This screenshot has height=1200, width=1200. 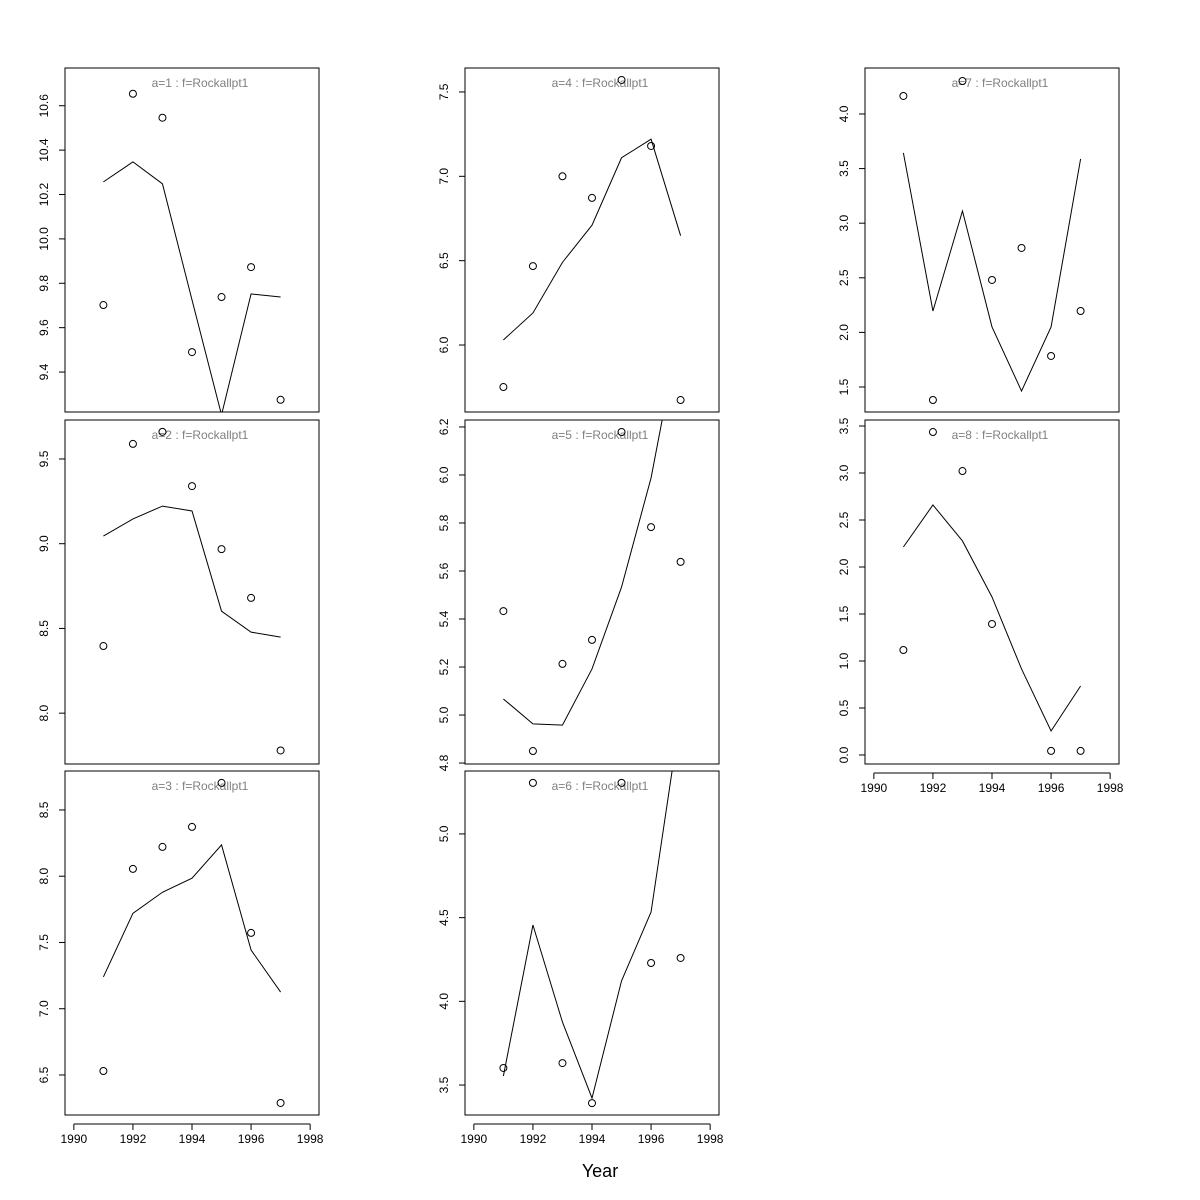 I want to click on y-tick-label: 0.5, so click(x=844, y=707).